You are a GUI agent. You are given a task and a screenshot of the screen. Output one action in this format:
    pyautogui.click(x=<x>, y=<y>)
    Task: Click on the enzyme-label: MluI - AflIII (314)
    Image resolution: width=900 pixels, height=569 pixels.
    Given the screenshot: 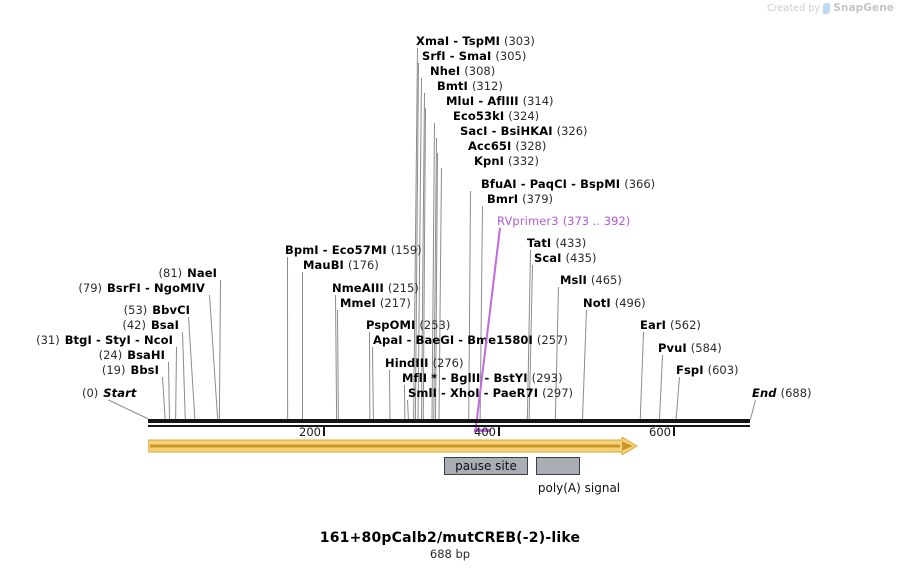 What is the action you would take?
    pyautogui.click(x=500, y=101)
    